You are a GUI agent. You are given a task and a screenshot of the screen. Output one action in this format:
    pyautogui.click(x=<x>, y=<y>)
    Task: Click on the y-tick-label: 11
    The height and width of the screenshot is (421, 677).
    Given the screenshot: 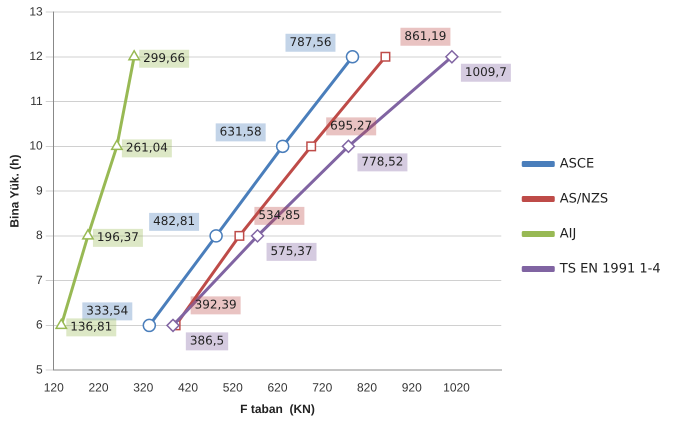 What is the action you would take?
    pyautogui.click(x=37, y=101)
    